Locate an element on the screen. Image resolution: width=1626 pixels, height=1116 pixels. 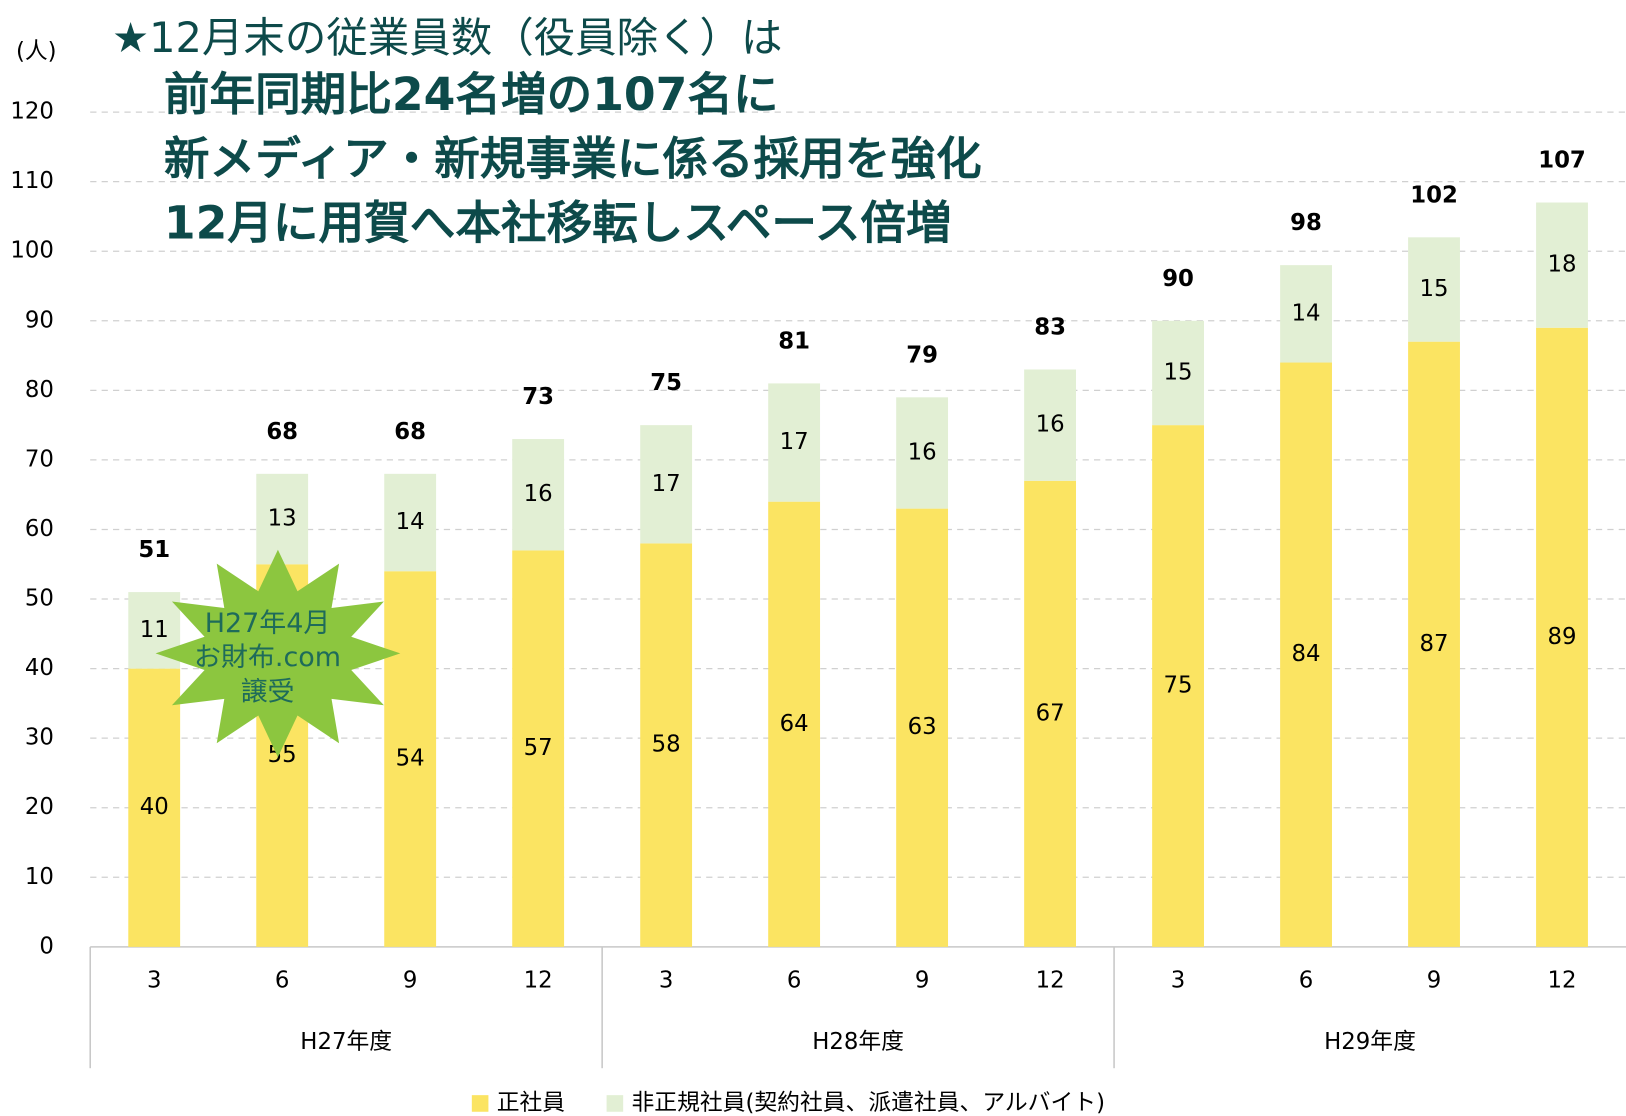
data-label: 18 is located at coordinates (1562, 265).